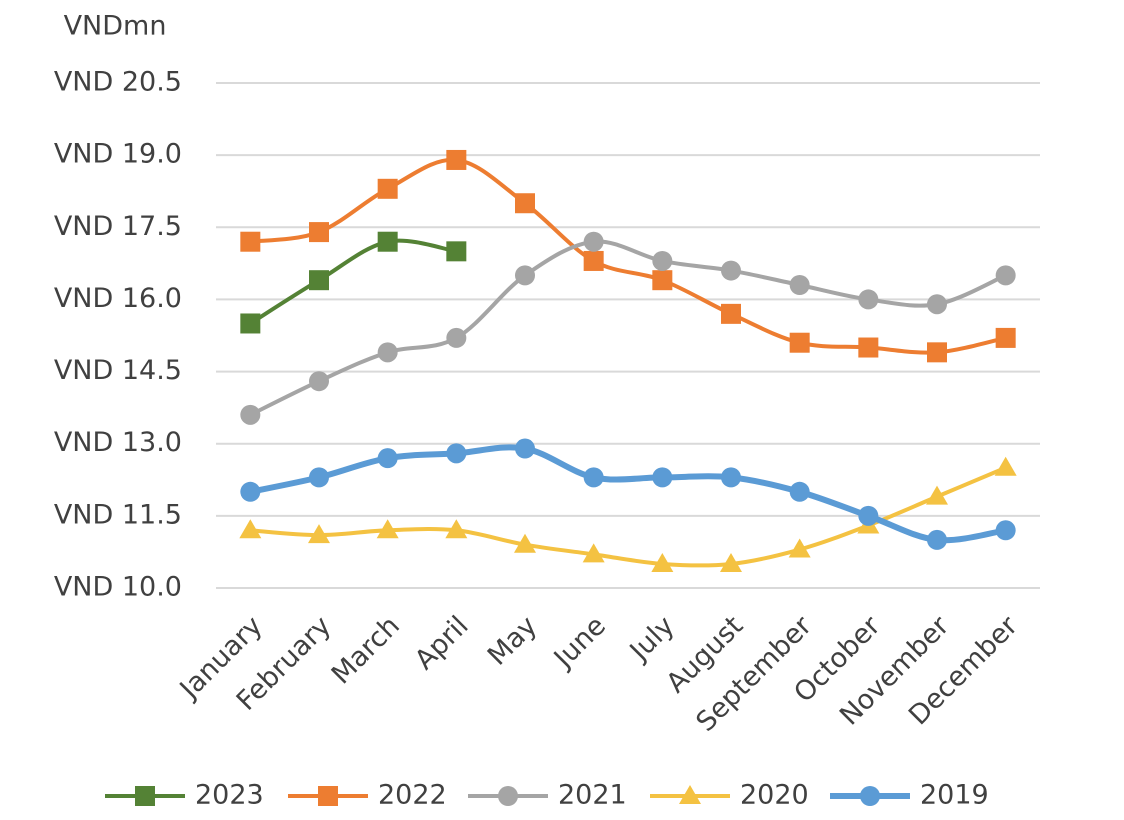  I want to click on unit-label: VNDmn, so click(115, 26).